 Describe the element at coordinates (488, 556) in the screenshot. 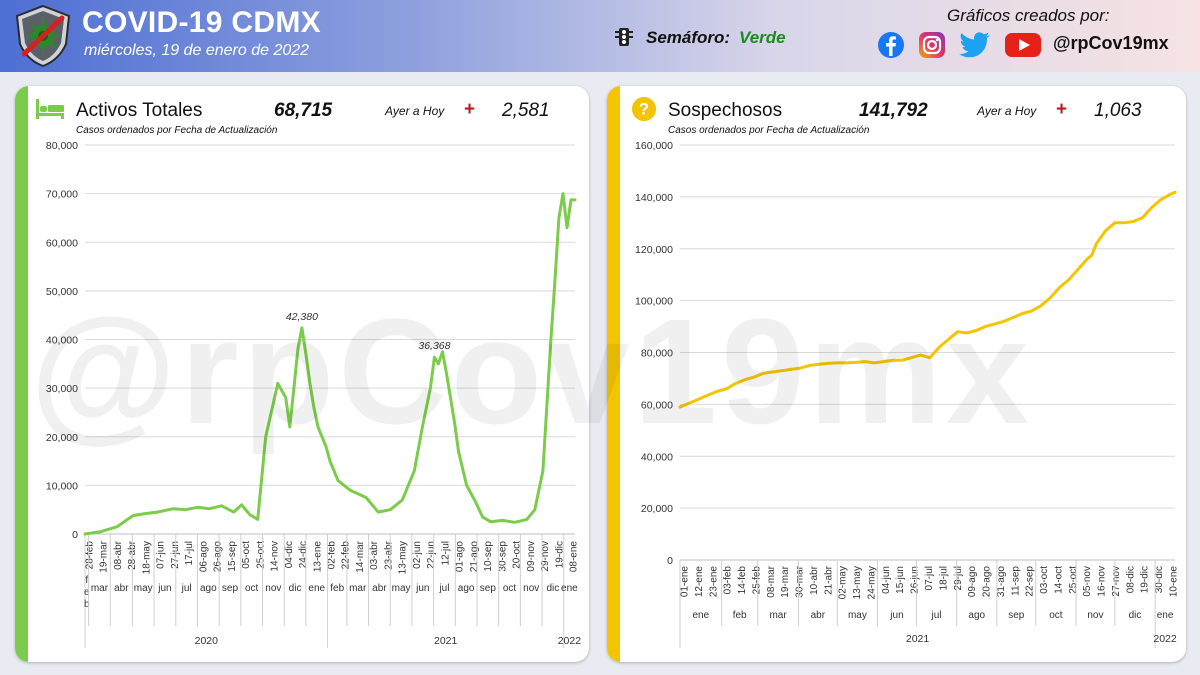

I see `x-tick-label: 10-sep` at that location.